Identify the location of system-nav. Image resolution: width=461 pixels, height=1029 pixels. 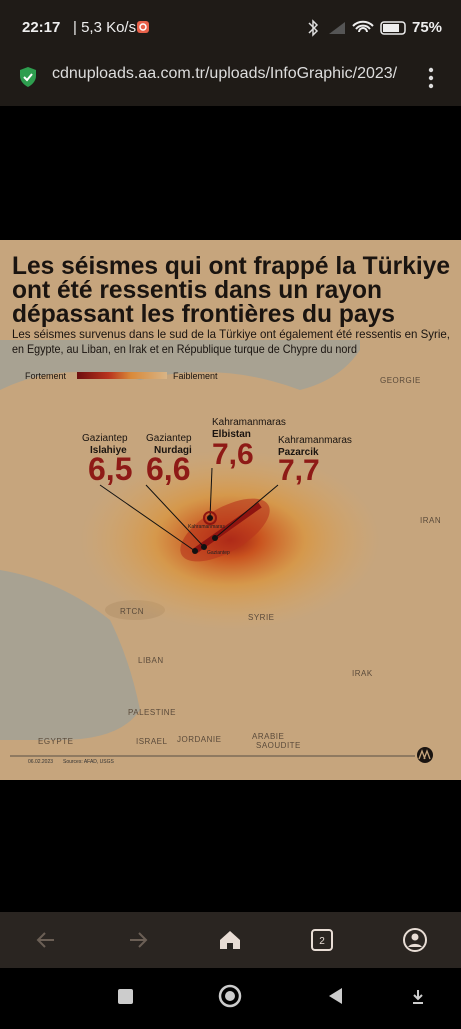
(230, 996).